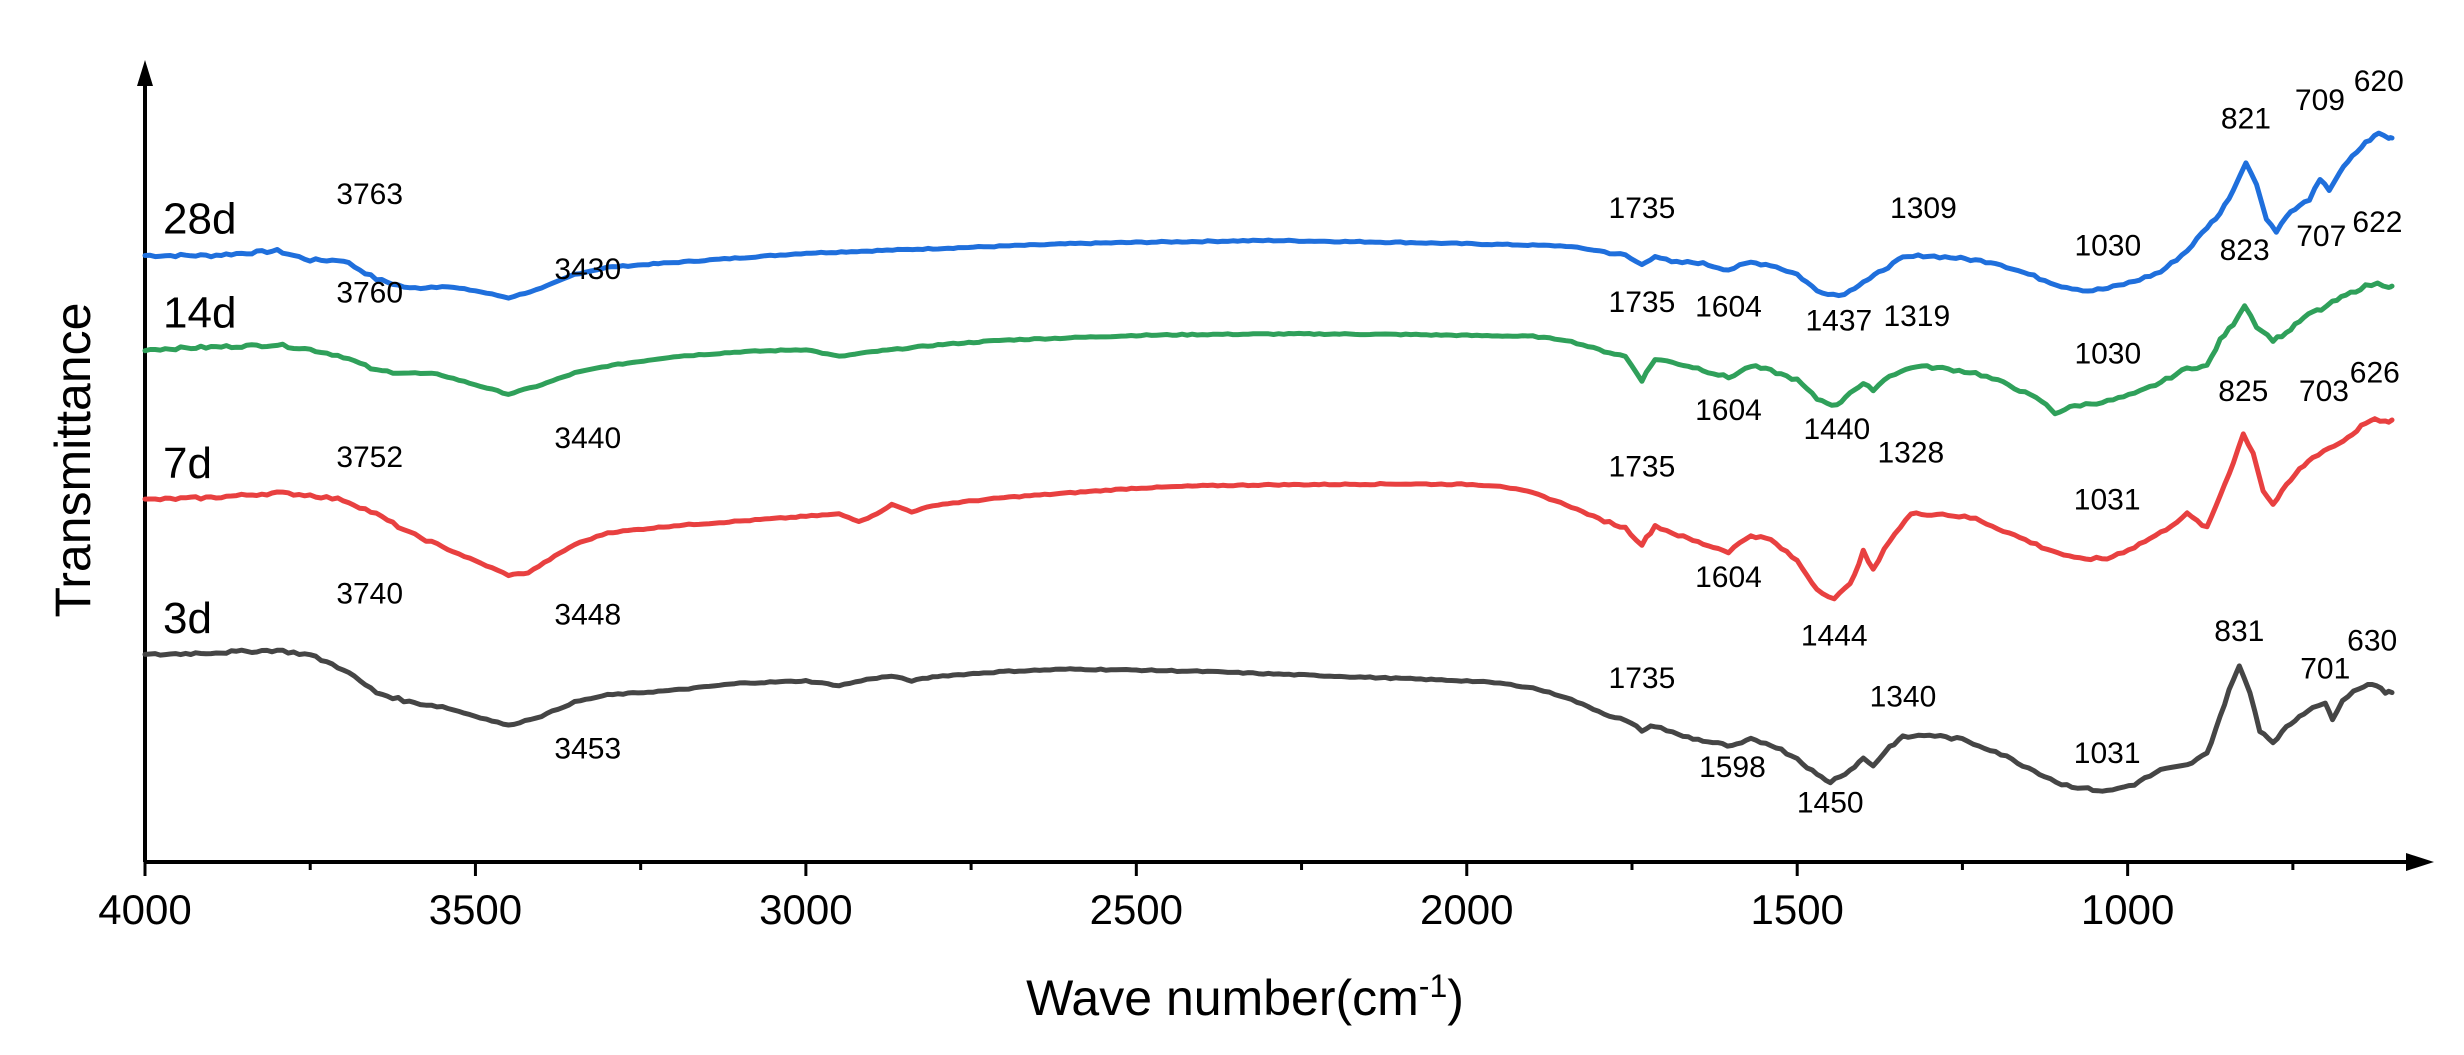  Describe the element at coordinates (2379, 81) in the screenshot. I see `peak-label: 620` at that location.